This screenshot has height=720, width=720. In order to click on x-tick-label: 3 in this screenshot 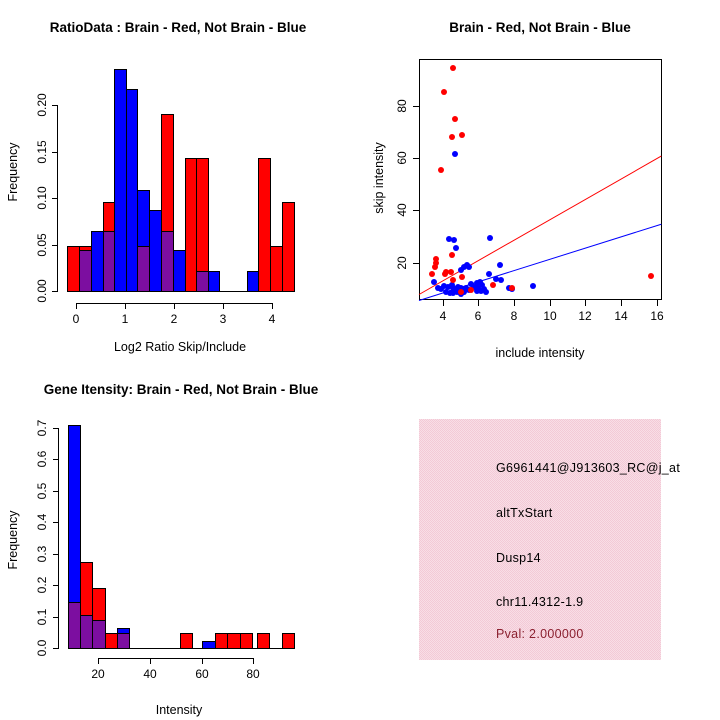, I will do `click(223, 319)`.